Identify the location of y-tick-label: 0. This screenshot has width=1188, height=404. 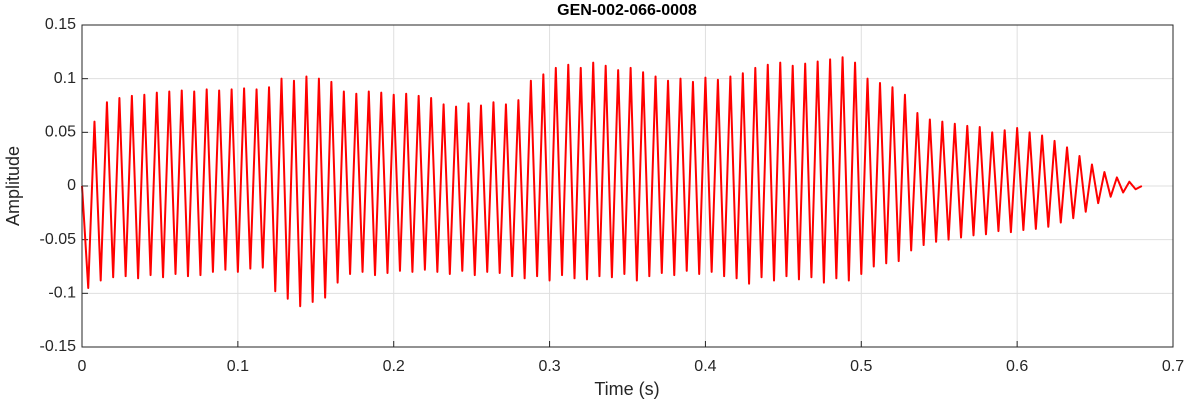
(71, 185).